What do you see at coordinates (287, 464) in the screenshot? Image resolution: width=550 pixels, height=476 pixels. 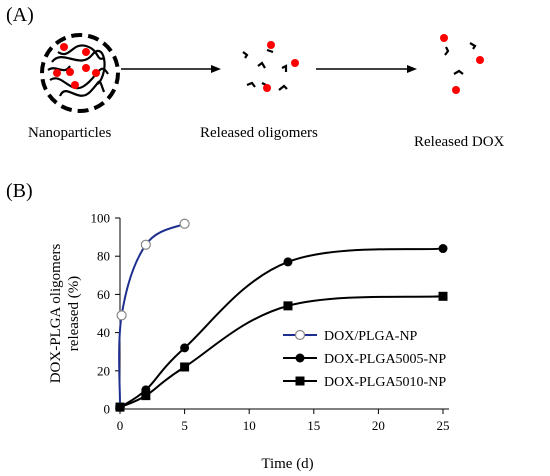 I see `x-axis-label: Time (d)` at bounding box center [287, 464].